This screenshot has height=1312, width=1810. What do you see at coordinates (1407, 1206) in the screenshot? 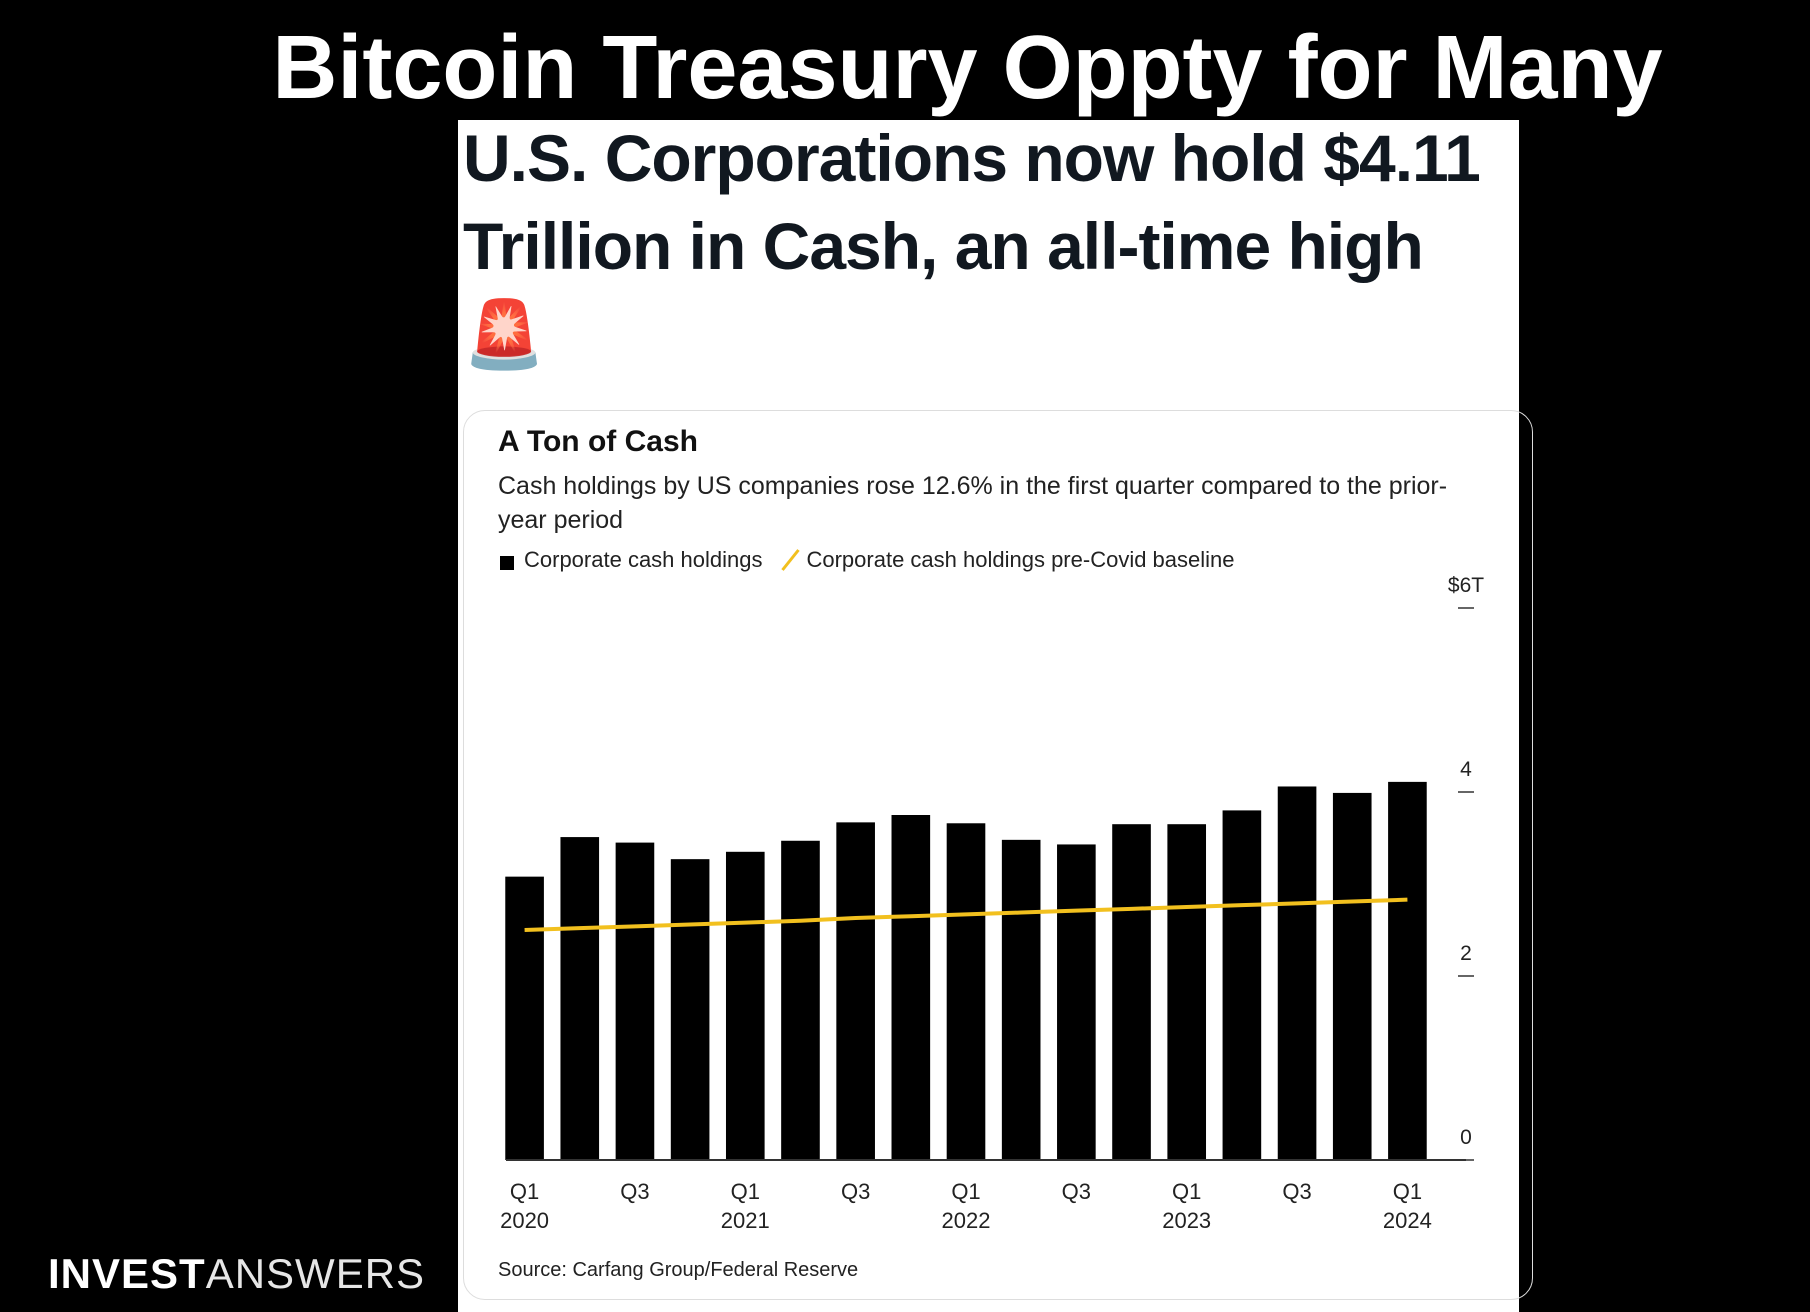
I see `x-tick-label: Q1 2024` at bounding box center [1407, 1206].